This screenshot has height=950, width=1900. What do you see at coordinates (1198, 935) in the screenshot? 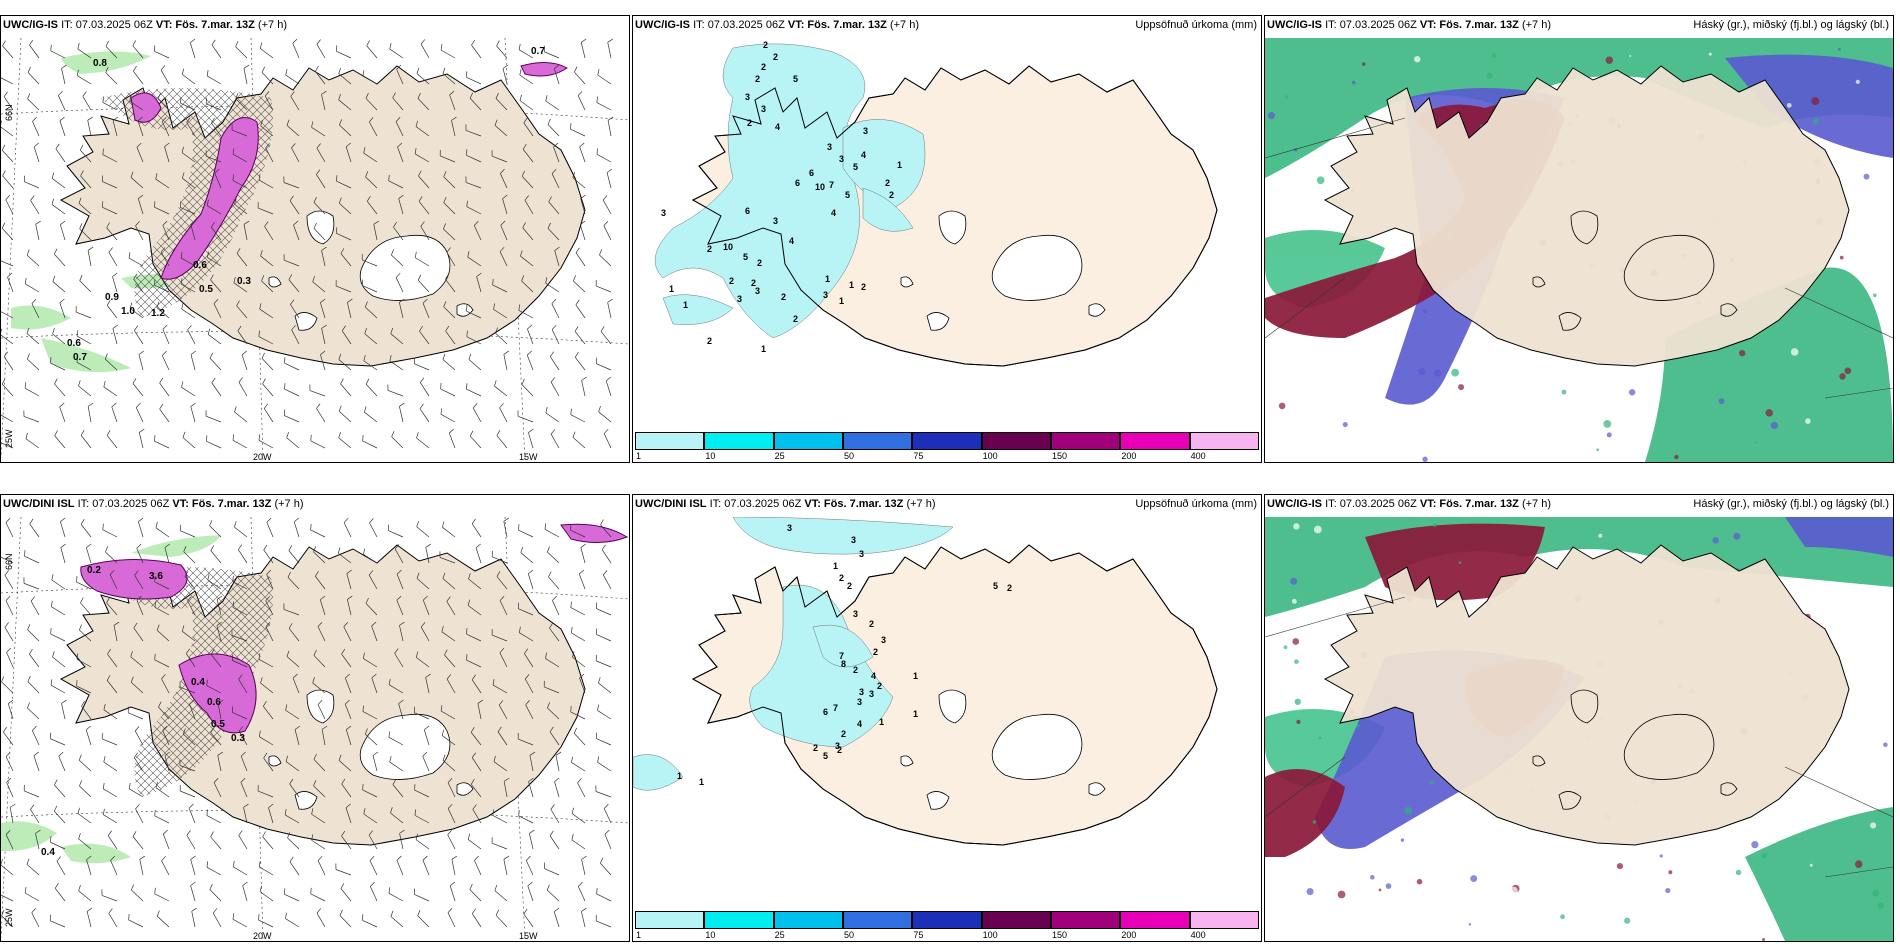
I see `colorbar-tick-label: 400` at bounding box center [1198, 935].